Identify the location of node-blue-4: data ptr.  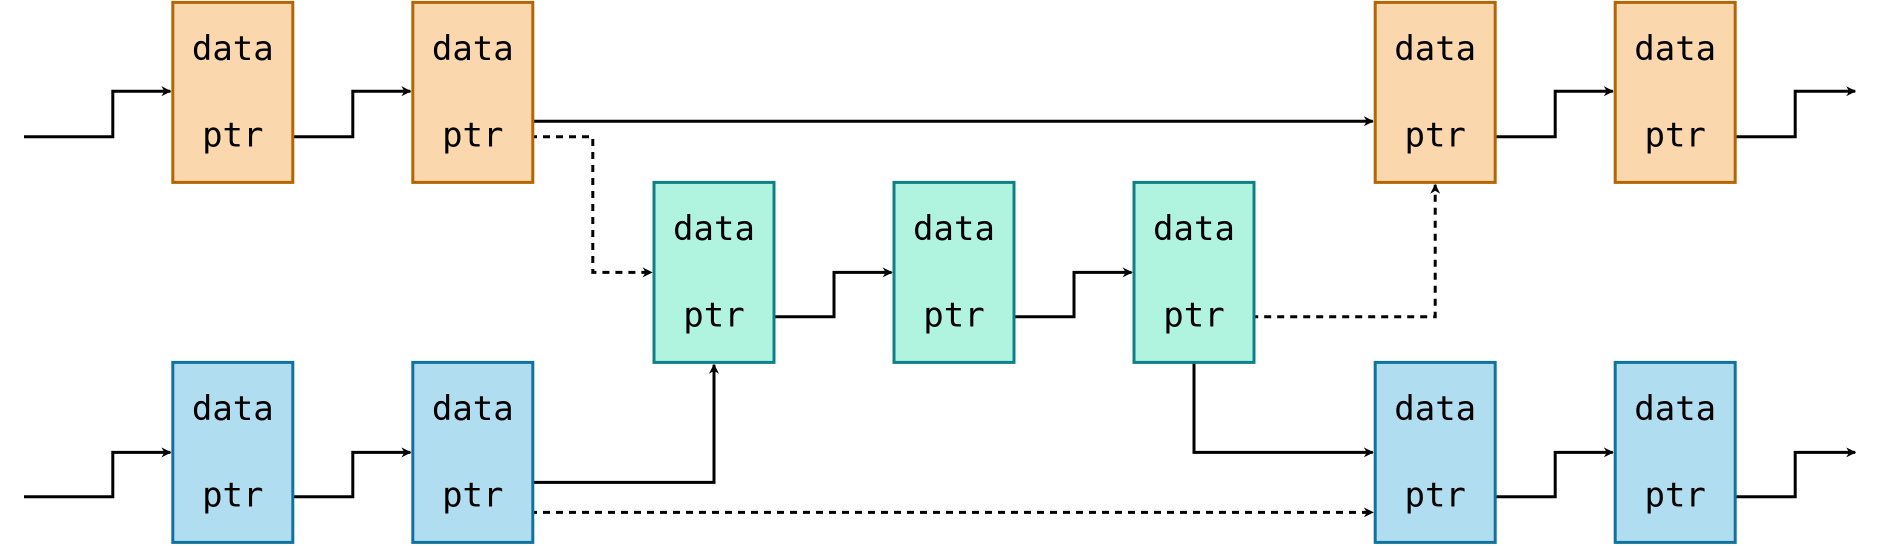
(1675, 452).